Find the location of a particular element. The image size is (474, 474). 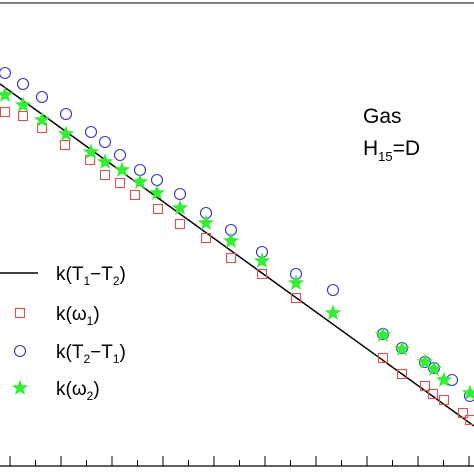

legend-label: k(T1−T2) is located at coordinates (91, 276).